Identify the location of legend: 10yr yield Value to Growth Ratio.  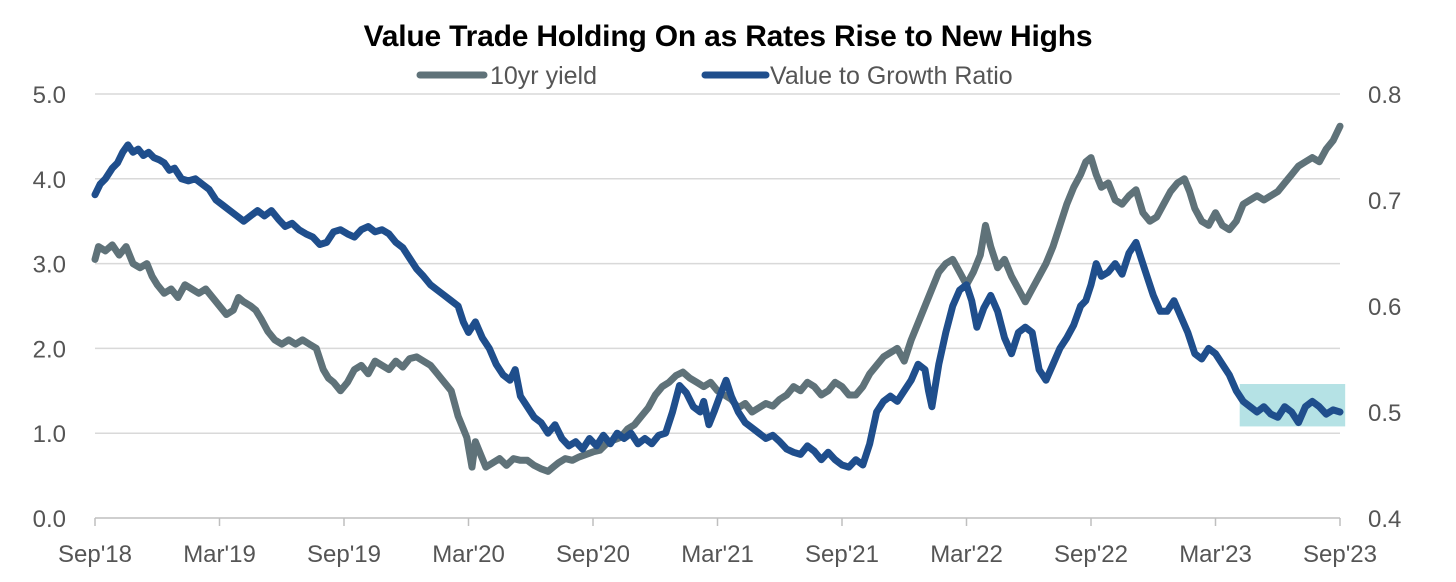
(714, 76).